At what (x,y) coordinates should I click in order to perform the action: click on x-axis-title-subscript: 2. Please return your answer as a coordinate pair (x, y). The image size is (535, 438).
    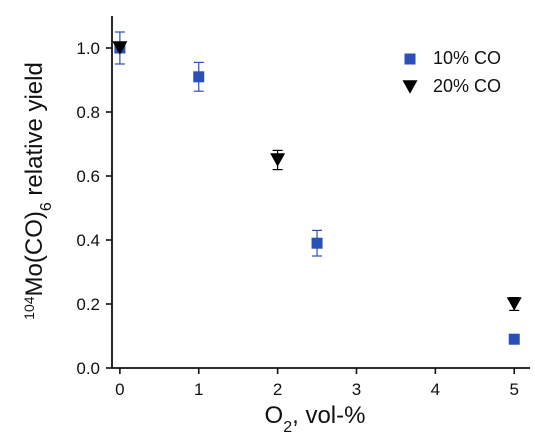
    Looking at the image, I should click on (287, 427).